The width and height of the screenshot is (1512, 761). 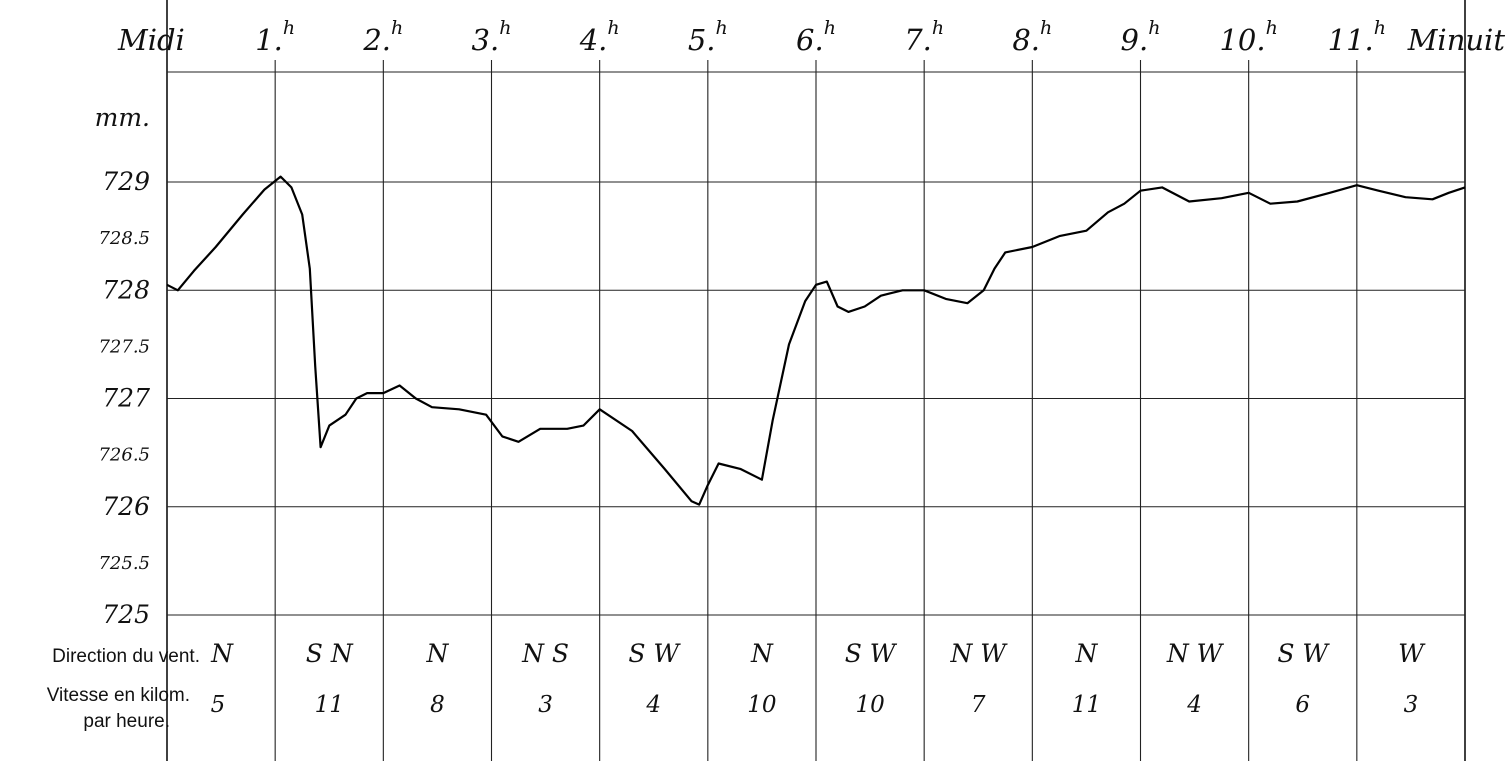 What do you see at coordinates (126, 506) in the screenshot?
I see `y-tick-label: 726` at bounding box center [126, 506].